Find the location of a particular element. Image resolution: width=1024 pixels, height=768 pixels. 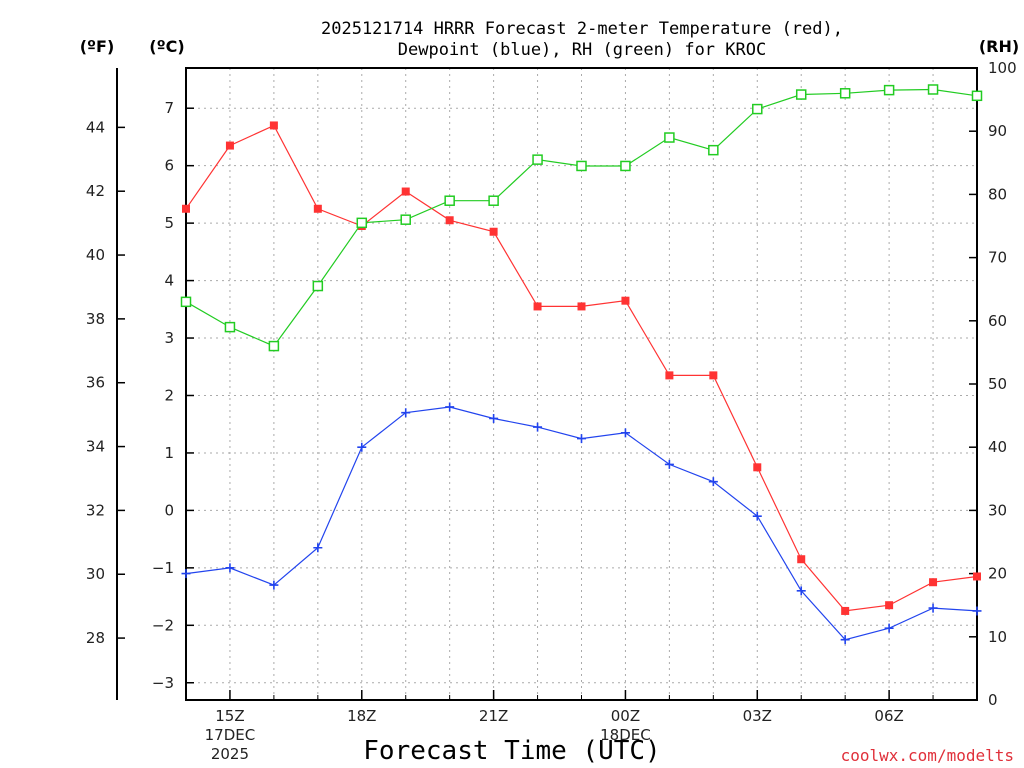

time-tick-label: 21Z is located at coordinates (493, 716).